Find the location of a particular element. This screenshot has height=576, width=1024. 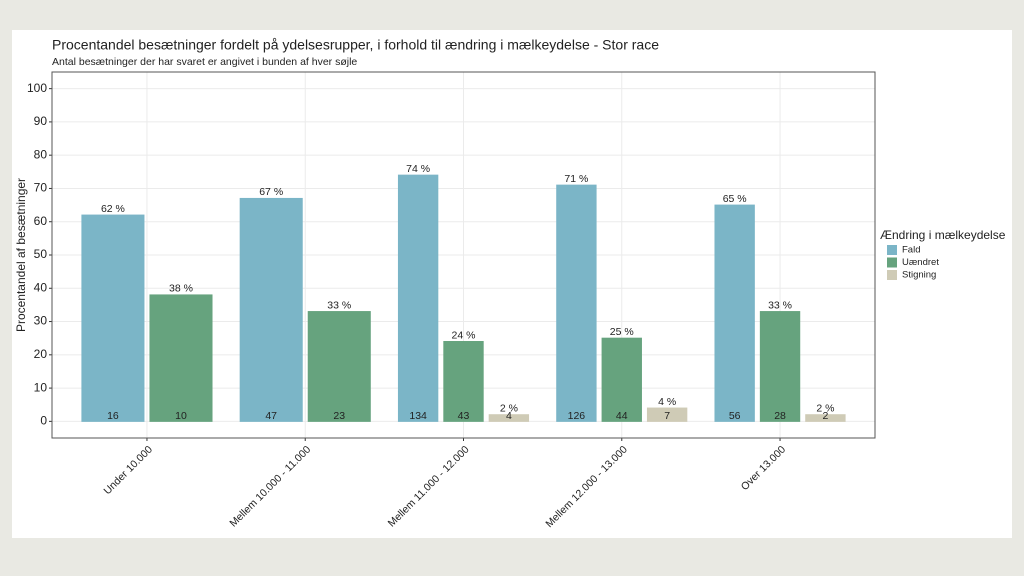

y-tick-label: 90 is located at coordinates (41, 121).